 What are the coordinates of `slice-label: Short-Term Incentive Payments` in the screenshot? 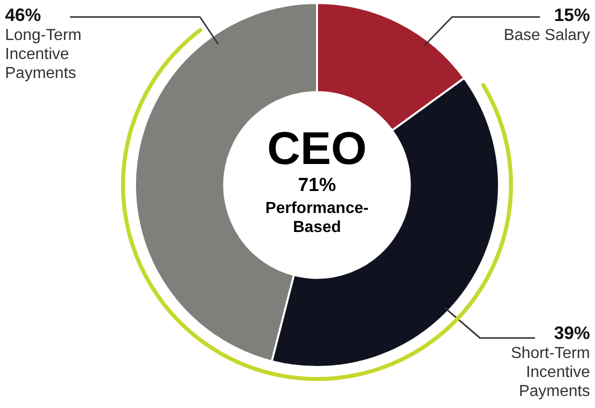 It's located at (550, 372).